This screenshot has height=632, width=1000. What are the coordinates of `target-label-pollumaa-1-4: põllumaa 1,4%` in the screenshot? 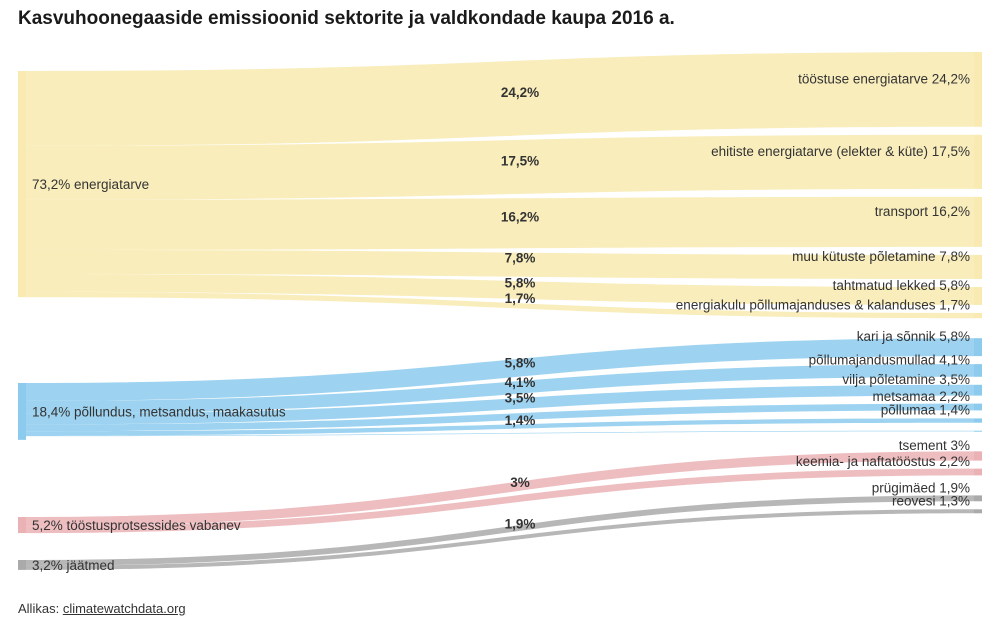 It's located at (925, 410).